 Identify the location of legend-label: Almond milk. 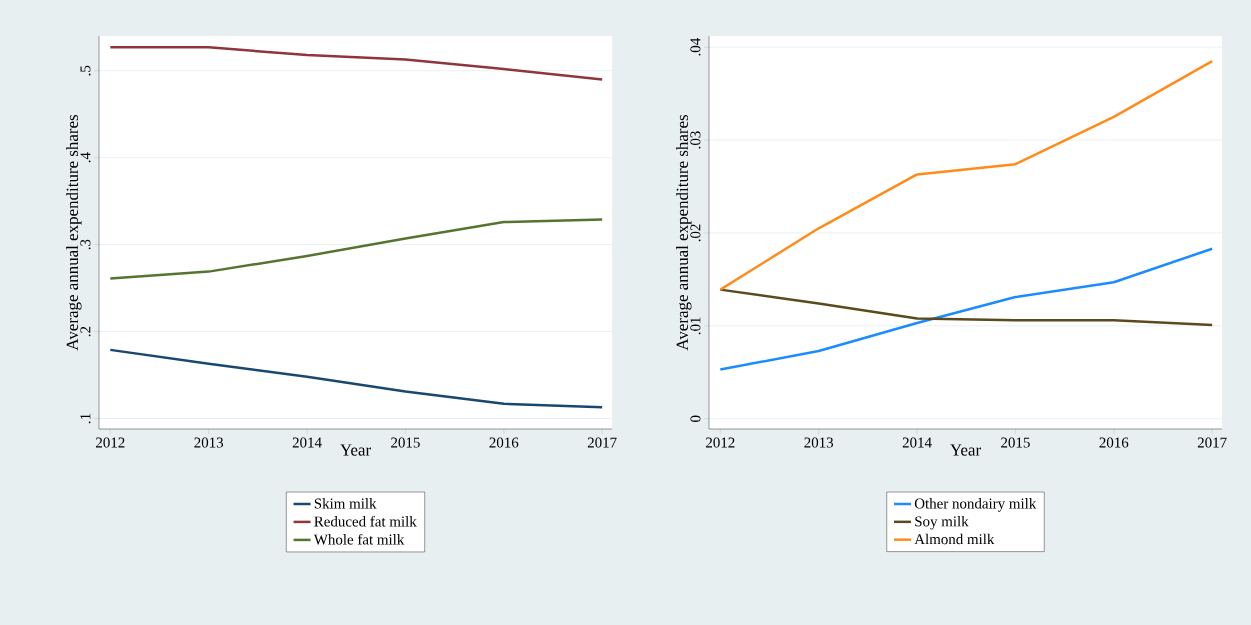
(954, 539).